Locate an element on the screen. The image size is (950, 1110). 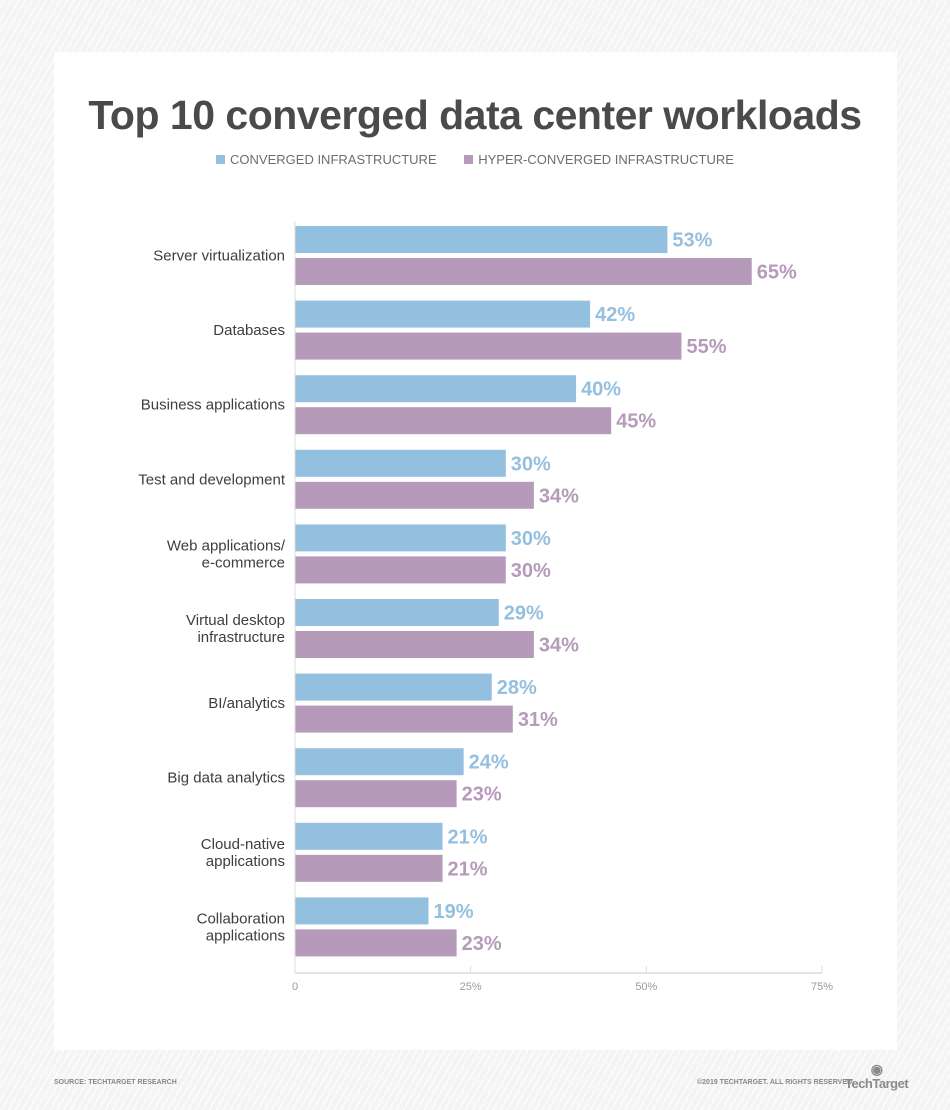
chart-title: Top 10 converged data center workloads is located at coordinates (475, 115).